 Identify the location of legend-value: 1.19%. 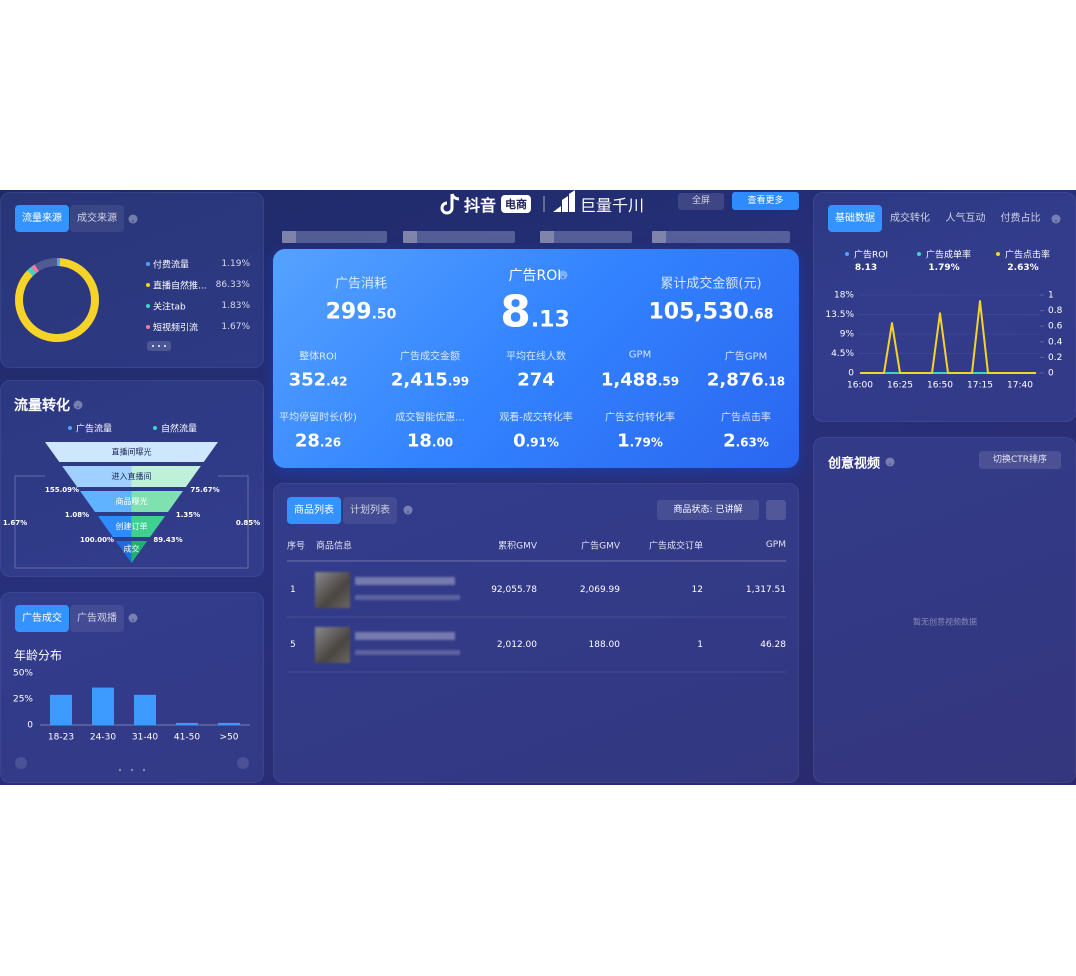
(235, 264).